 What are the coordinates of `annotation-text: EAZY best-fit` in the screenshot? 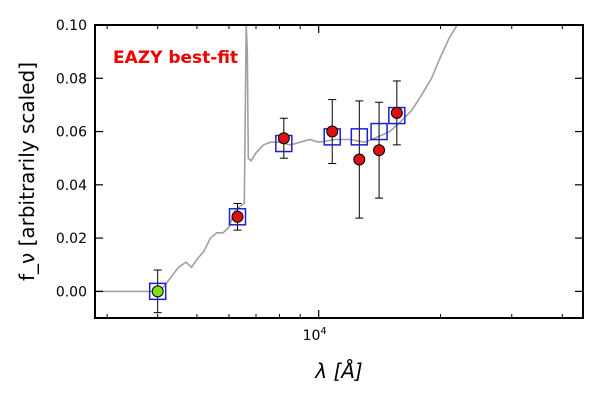 It's located at (175, 58).